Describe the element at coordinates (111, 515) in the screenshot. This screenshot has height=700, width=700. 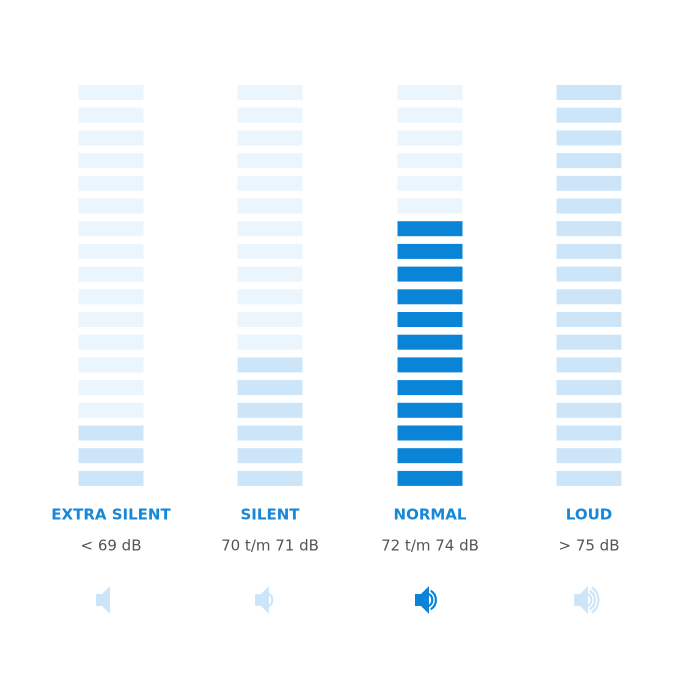
I see `level-label: EXTRA SILENT` at that location.